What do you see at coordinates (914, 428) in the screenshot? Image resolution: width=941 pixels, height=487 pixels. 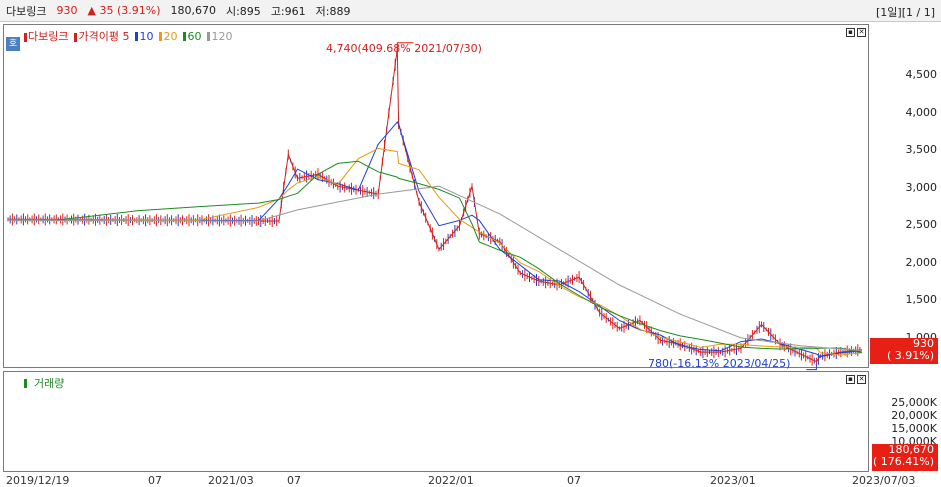 I see `y-tick: 15,000K` at bounding box center [914, 428].